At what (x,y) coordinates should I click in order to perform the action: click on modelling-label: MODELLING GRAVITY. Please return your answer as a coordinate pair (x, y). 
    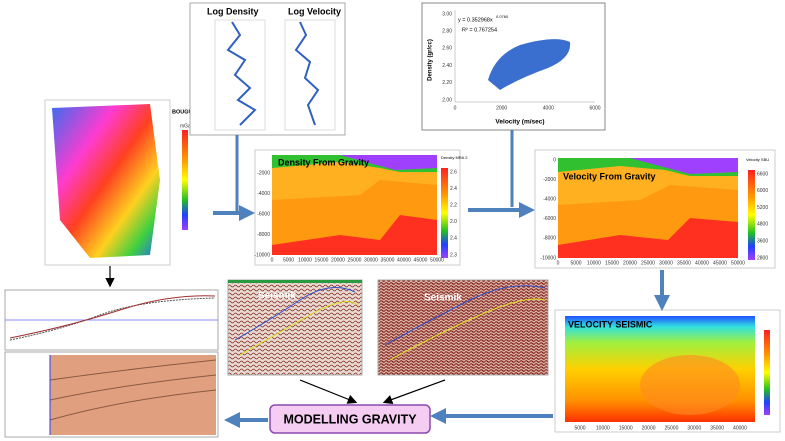
    Looking at the image, I should click on (350, 419).